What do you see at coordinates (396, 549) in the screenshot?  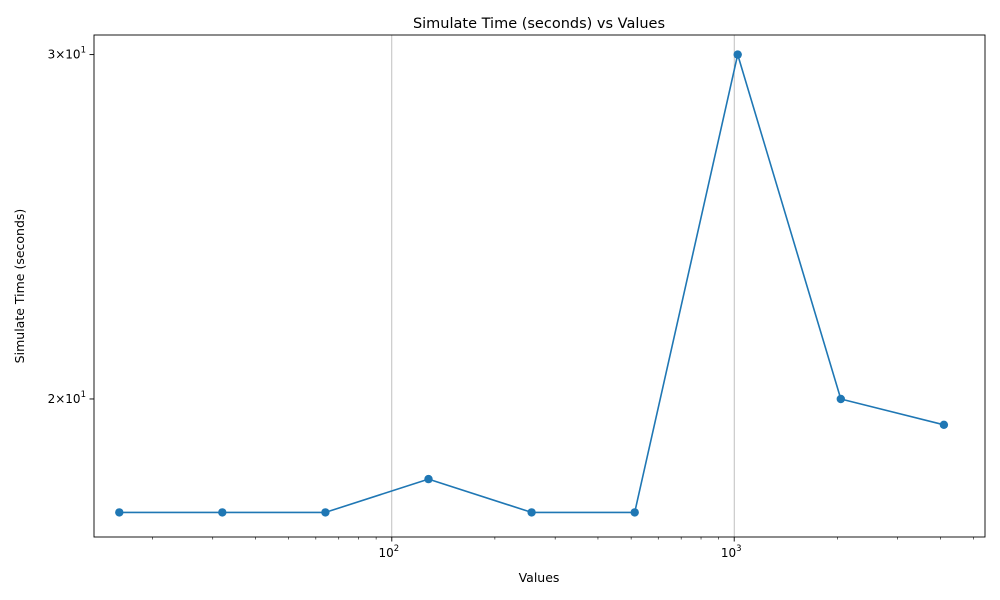 I see `x-tick-exponent: 2` at bounding box center [396, 549].